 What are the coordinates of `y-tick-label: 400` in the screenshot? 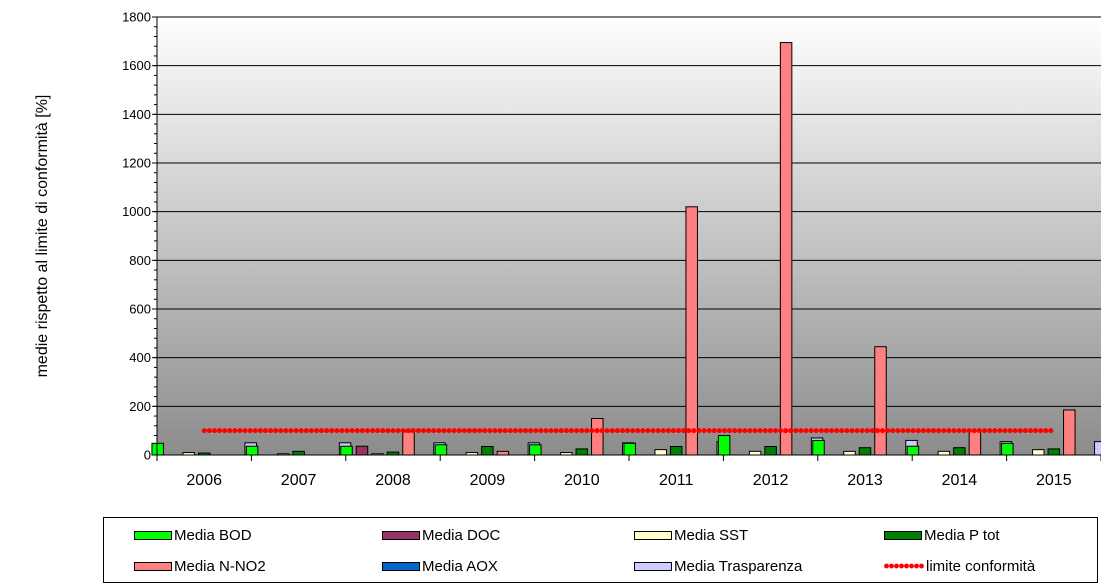 It's located at (140, 357).